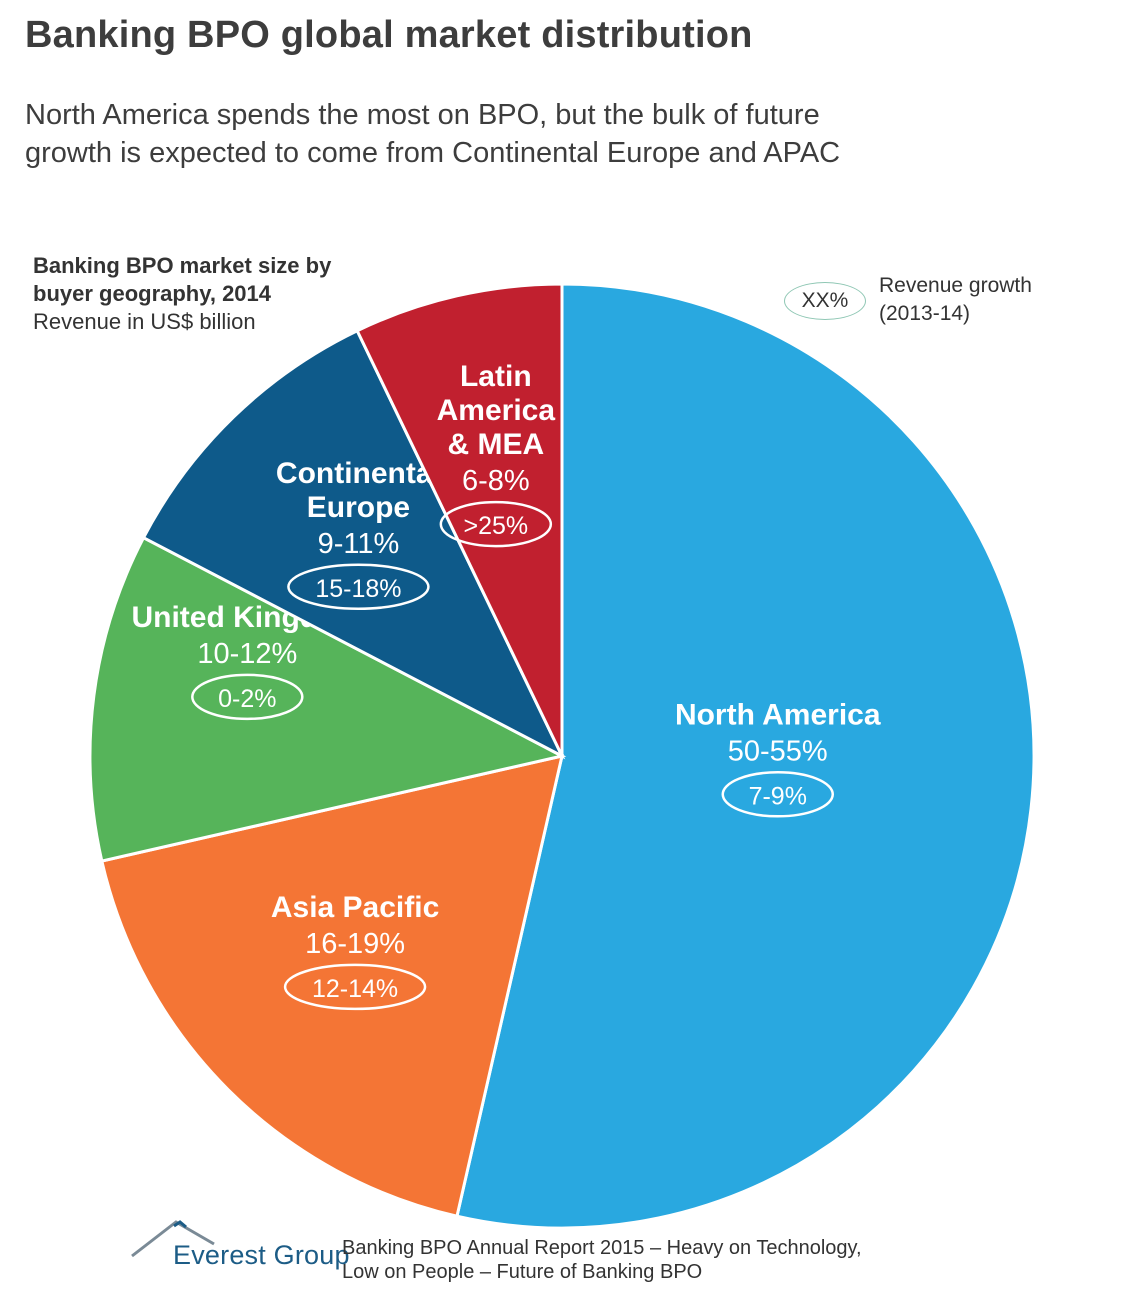 The image size is (1131, 1303). I want to click on slice-label-continental-europe-line-1: Continental, so click(358, 473).